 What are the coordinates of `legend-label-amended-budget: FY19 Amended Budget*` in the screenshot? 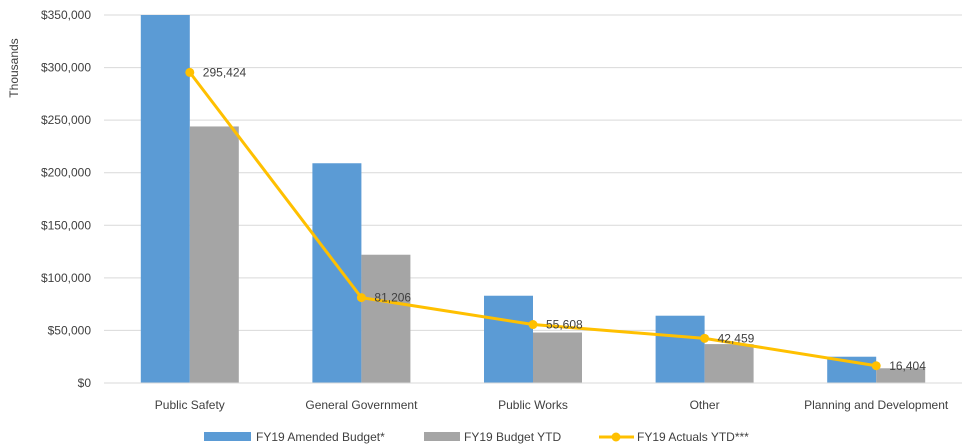 It's located at (320, 437).